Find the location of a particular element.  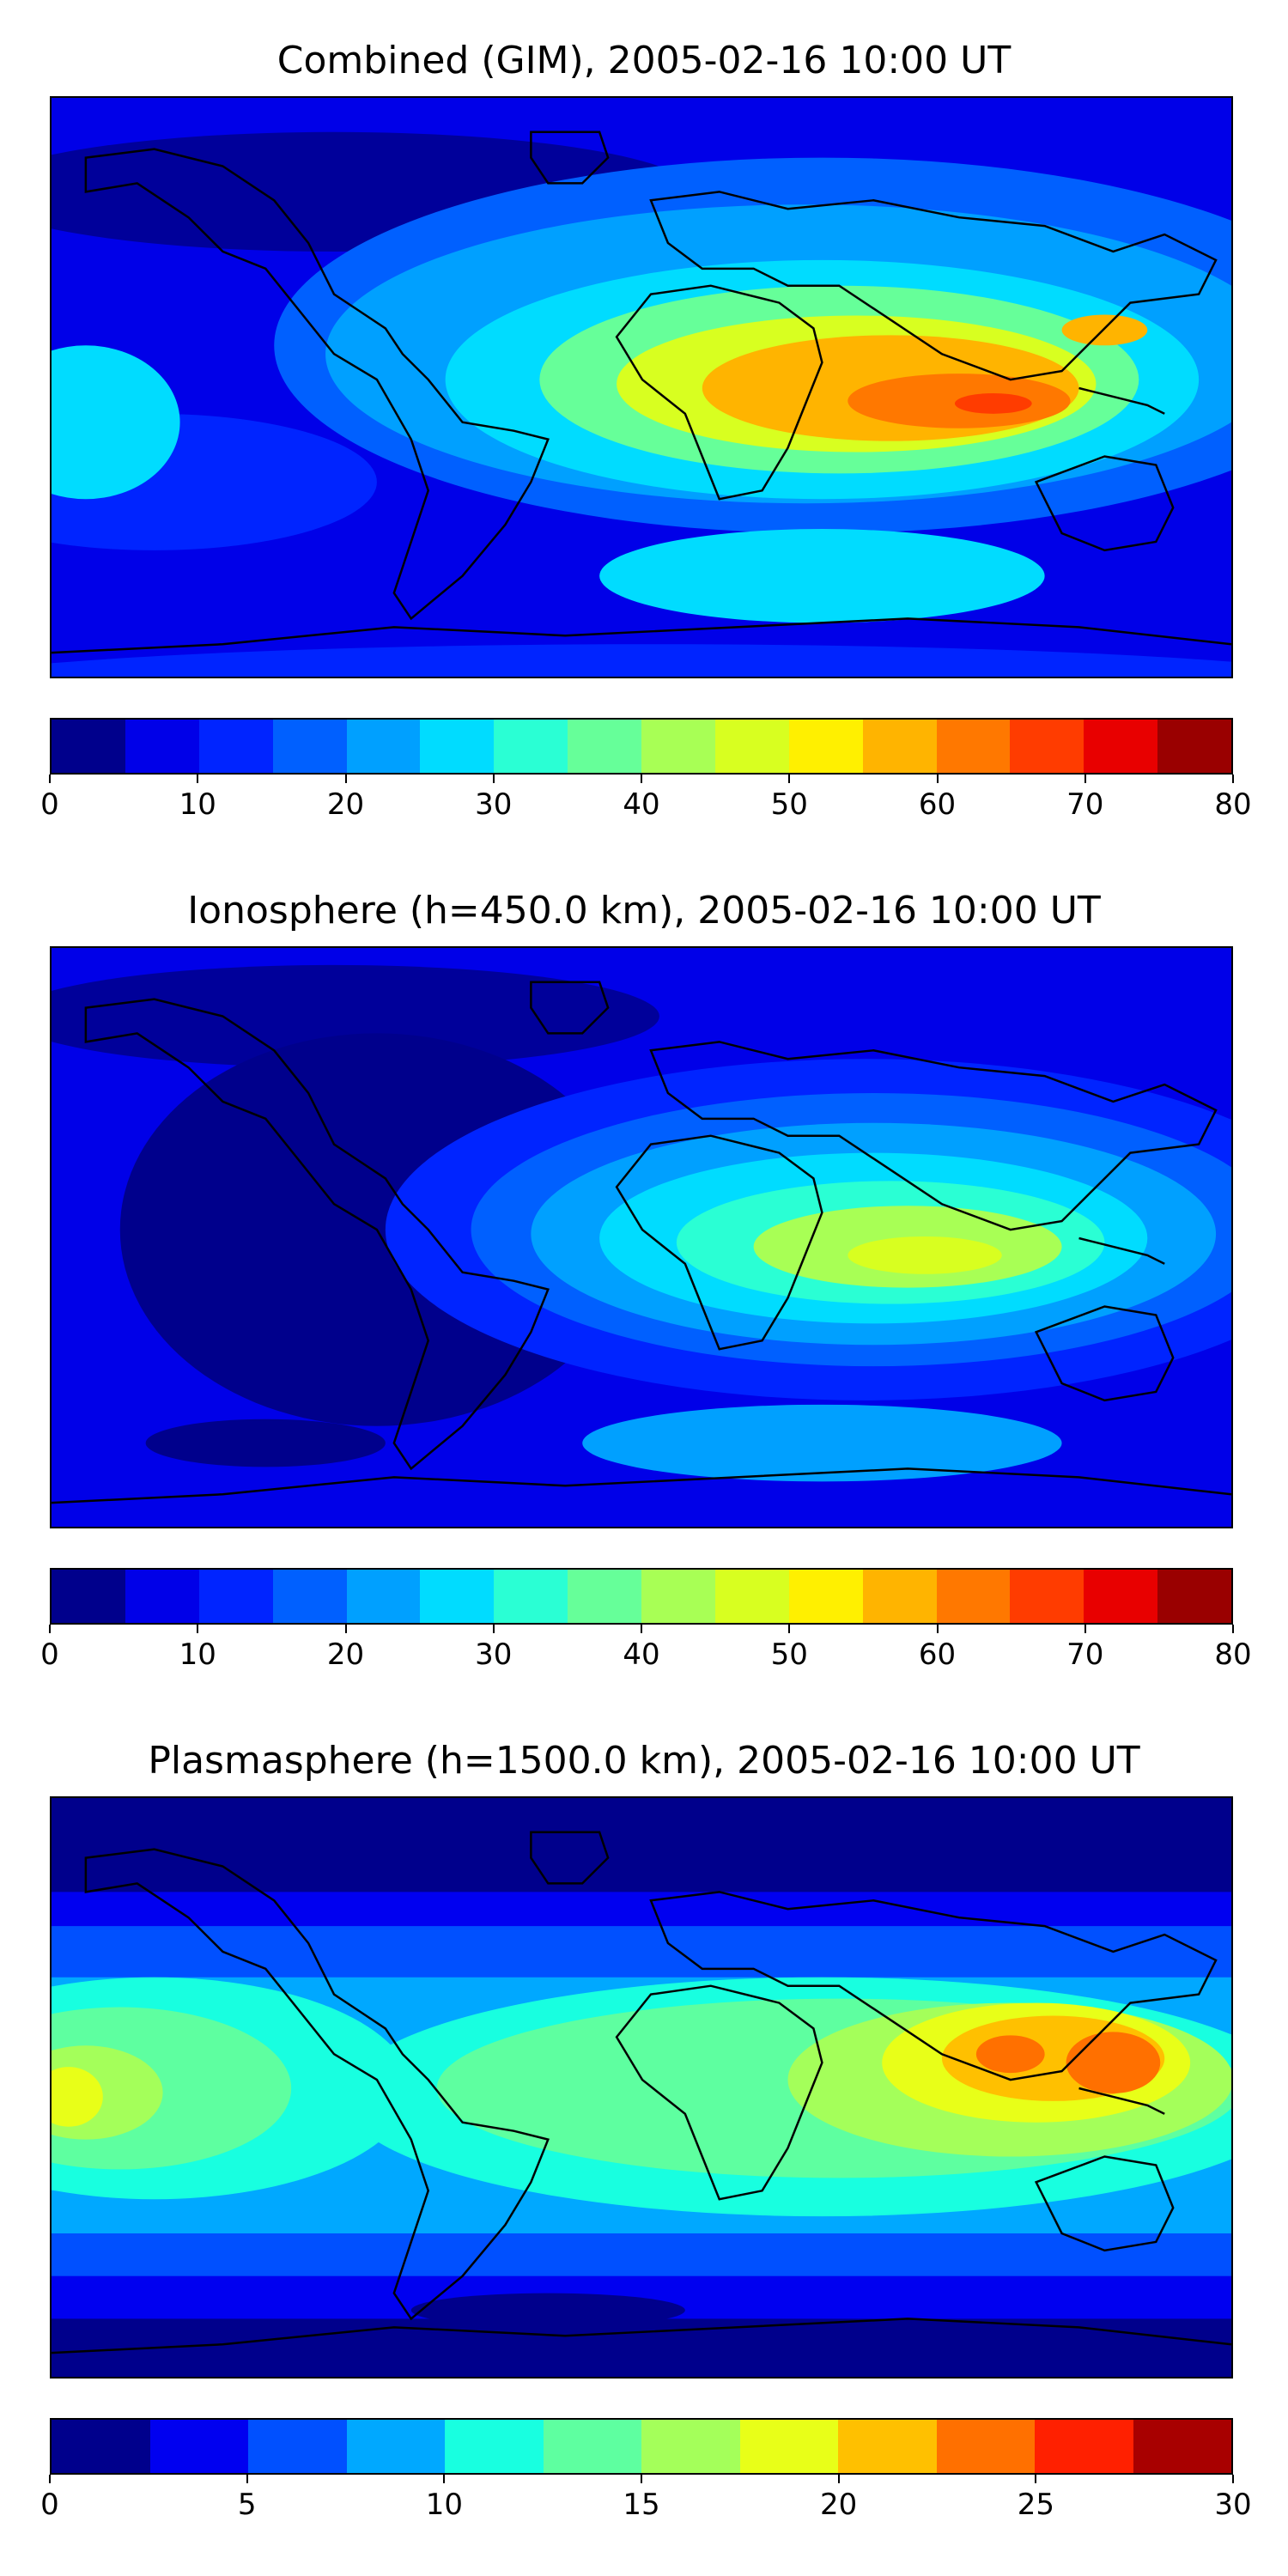

colorbar-ticks-plasmasphere: 0 5 10 15 20 25 30 is located at coordinates (646, 2500).